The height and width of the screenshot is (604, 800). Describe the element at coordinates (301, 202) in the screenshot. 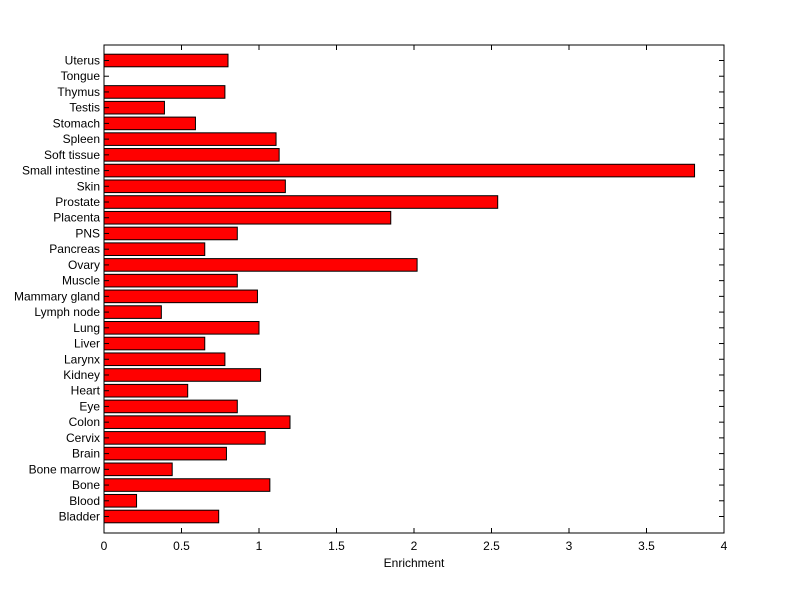

I see `bar-prostate` at that location.